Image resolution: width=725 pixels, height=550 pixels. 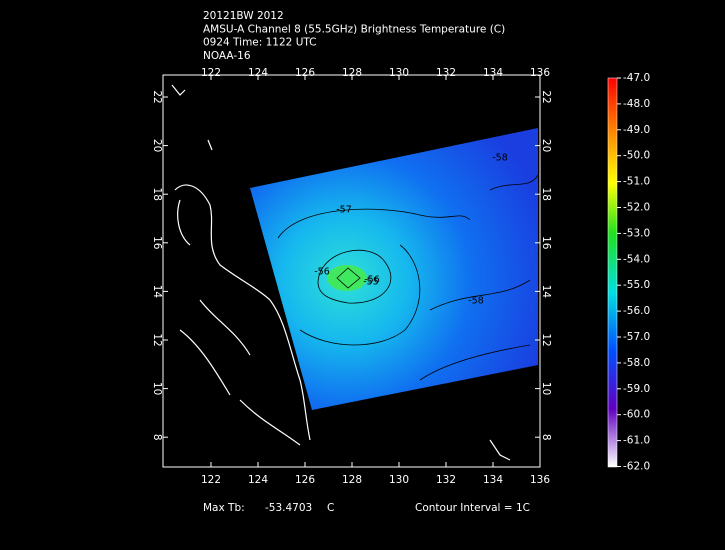 What do you see at coordinates (546, 243) in the screenshot?
I see `lat-label-right: 16` at bounding box center [546, 243].